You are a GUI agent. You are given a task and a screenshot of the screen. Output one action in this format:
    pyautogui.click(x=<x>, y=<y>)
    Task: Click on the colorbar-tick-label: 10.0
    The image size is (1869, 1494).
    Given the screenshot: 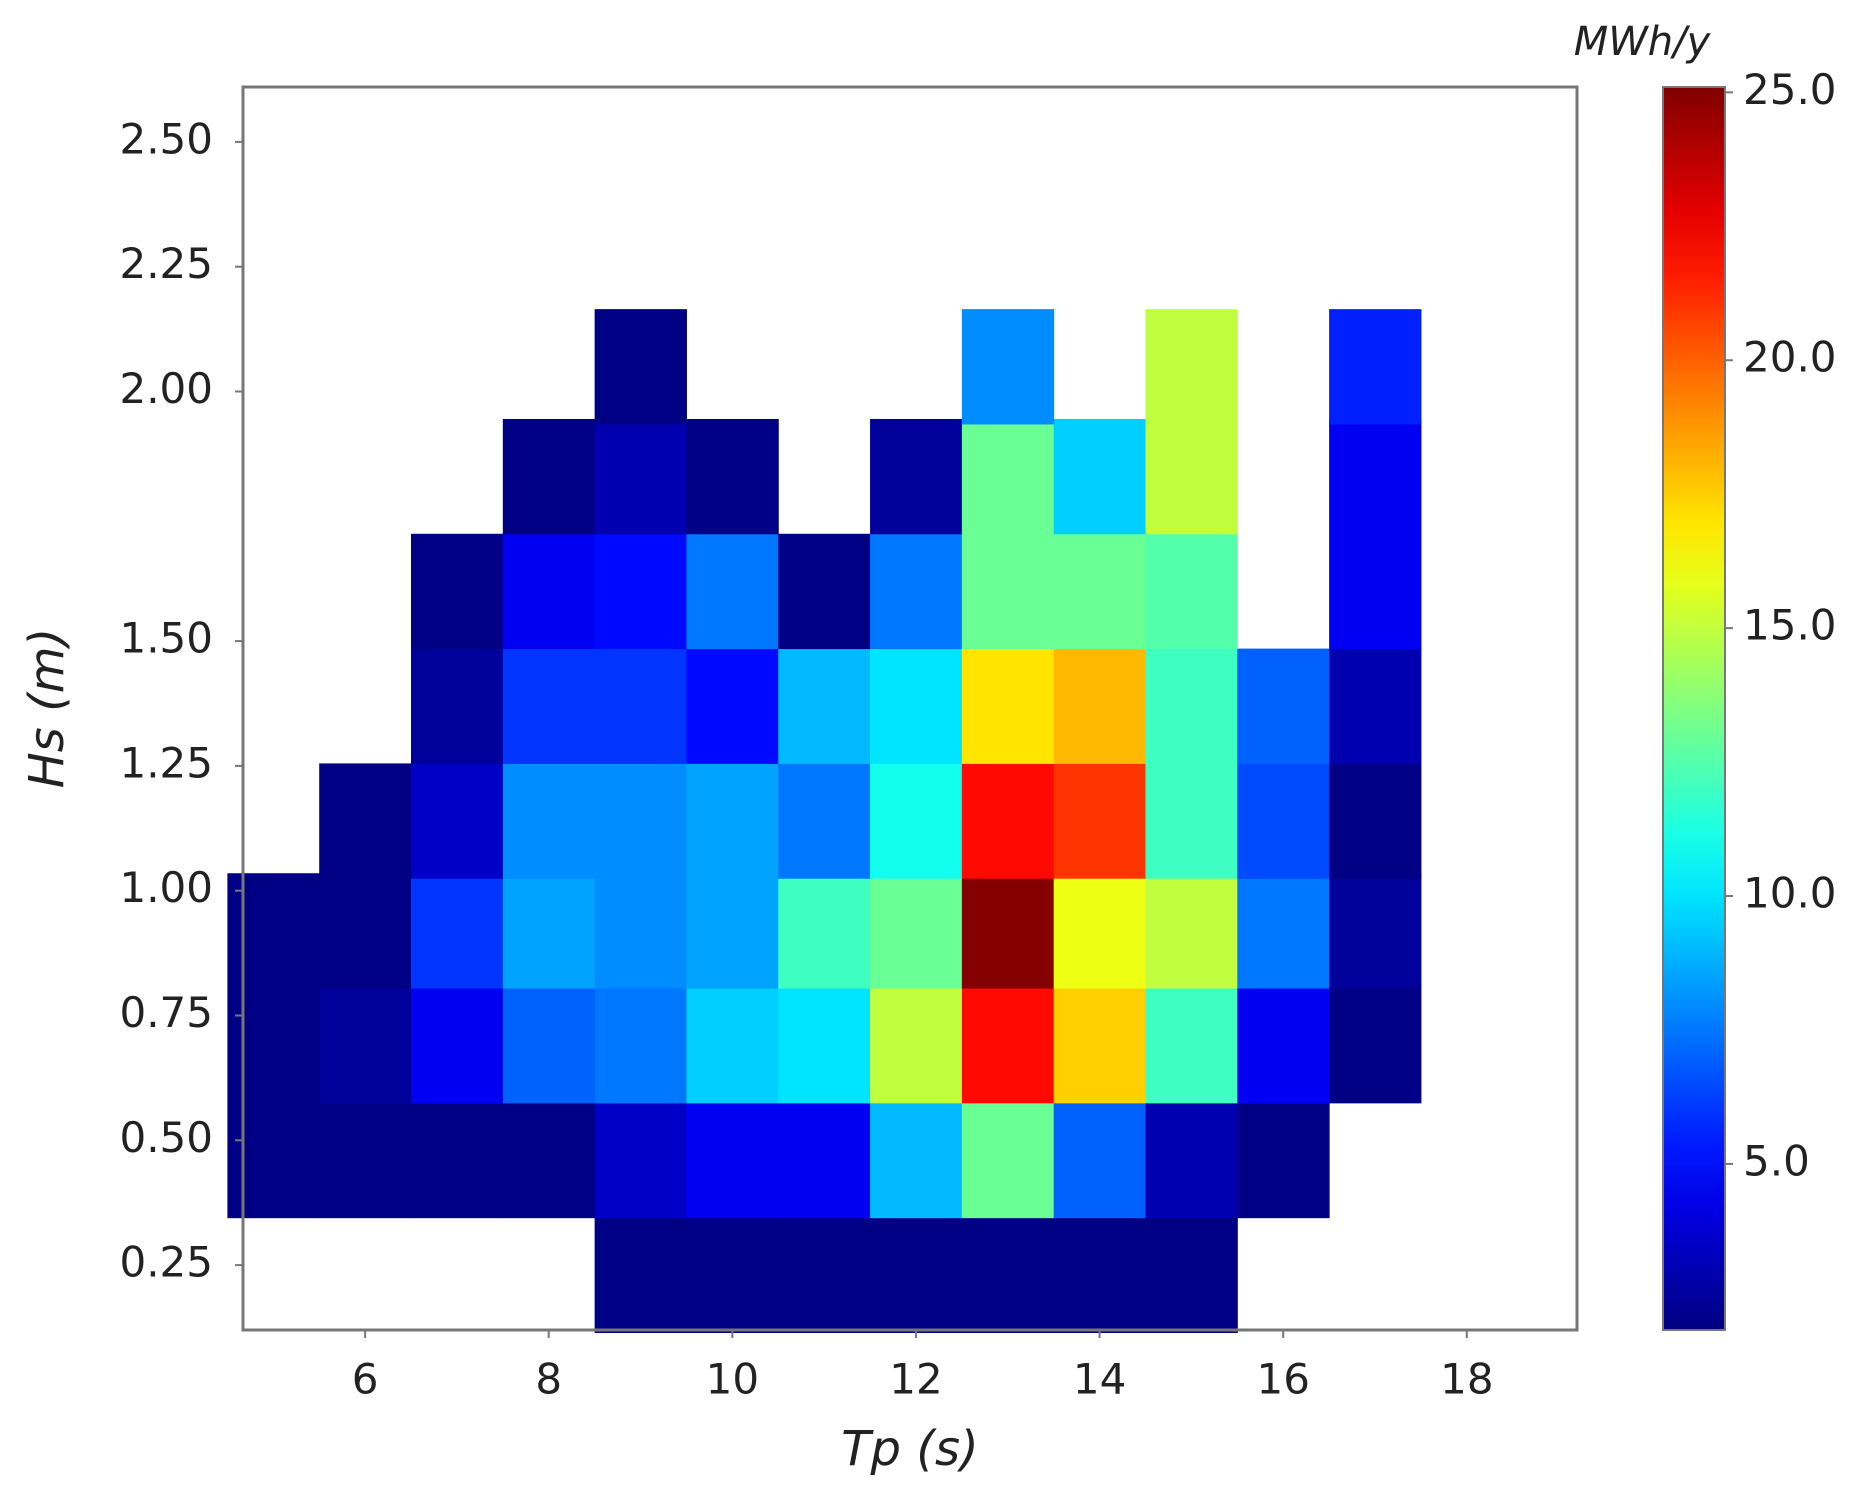 What is the action you would take?
    pyautogui.click(x=1790, y=893)
    